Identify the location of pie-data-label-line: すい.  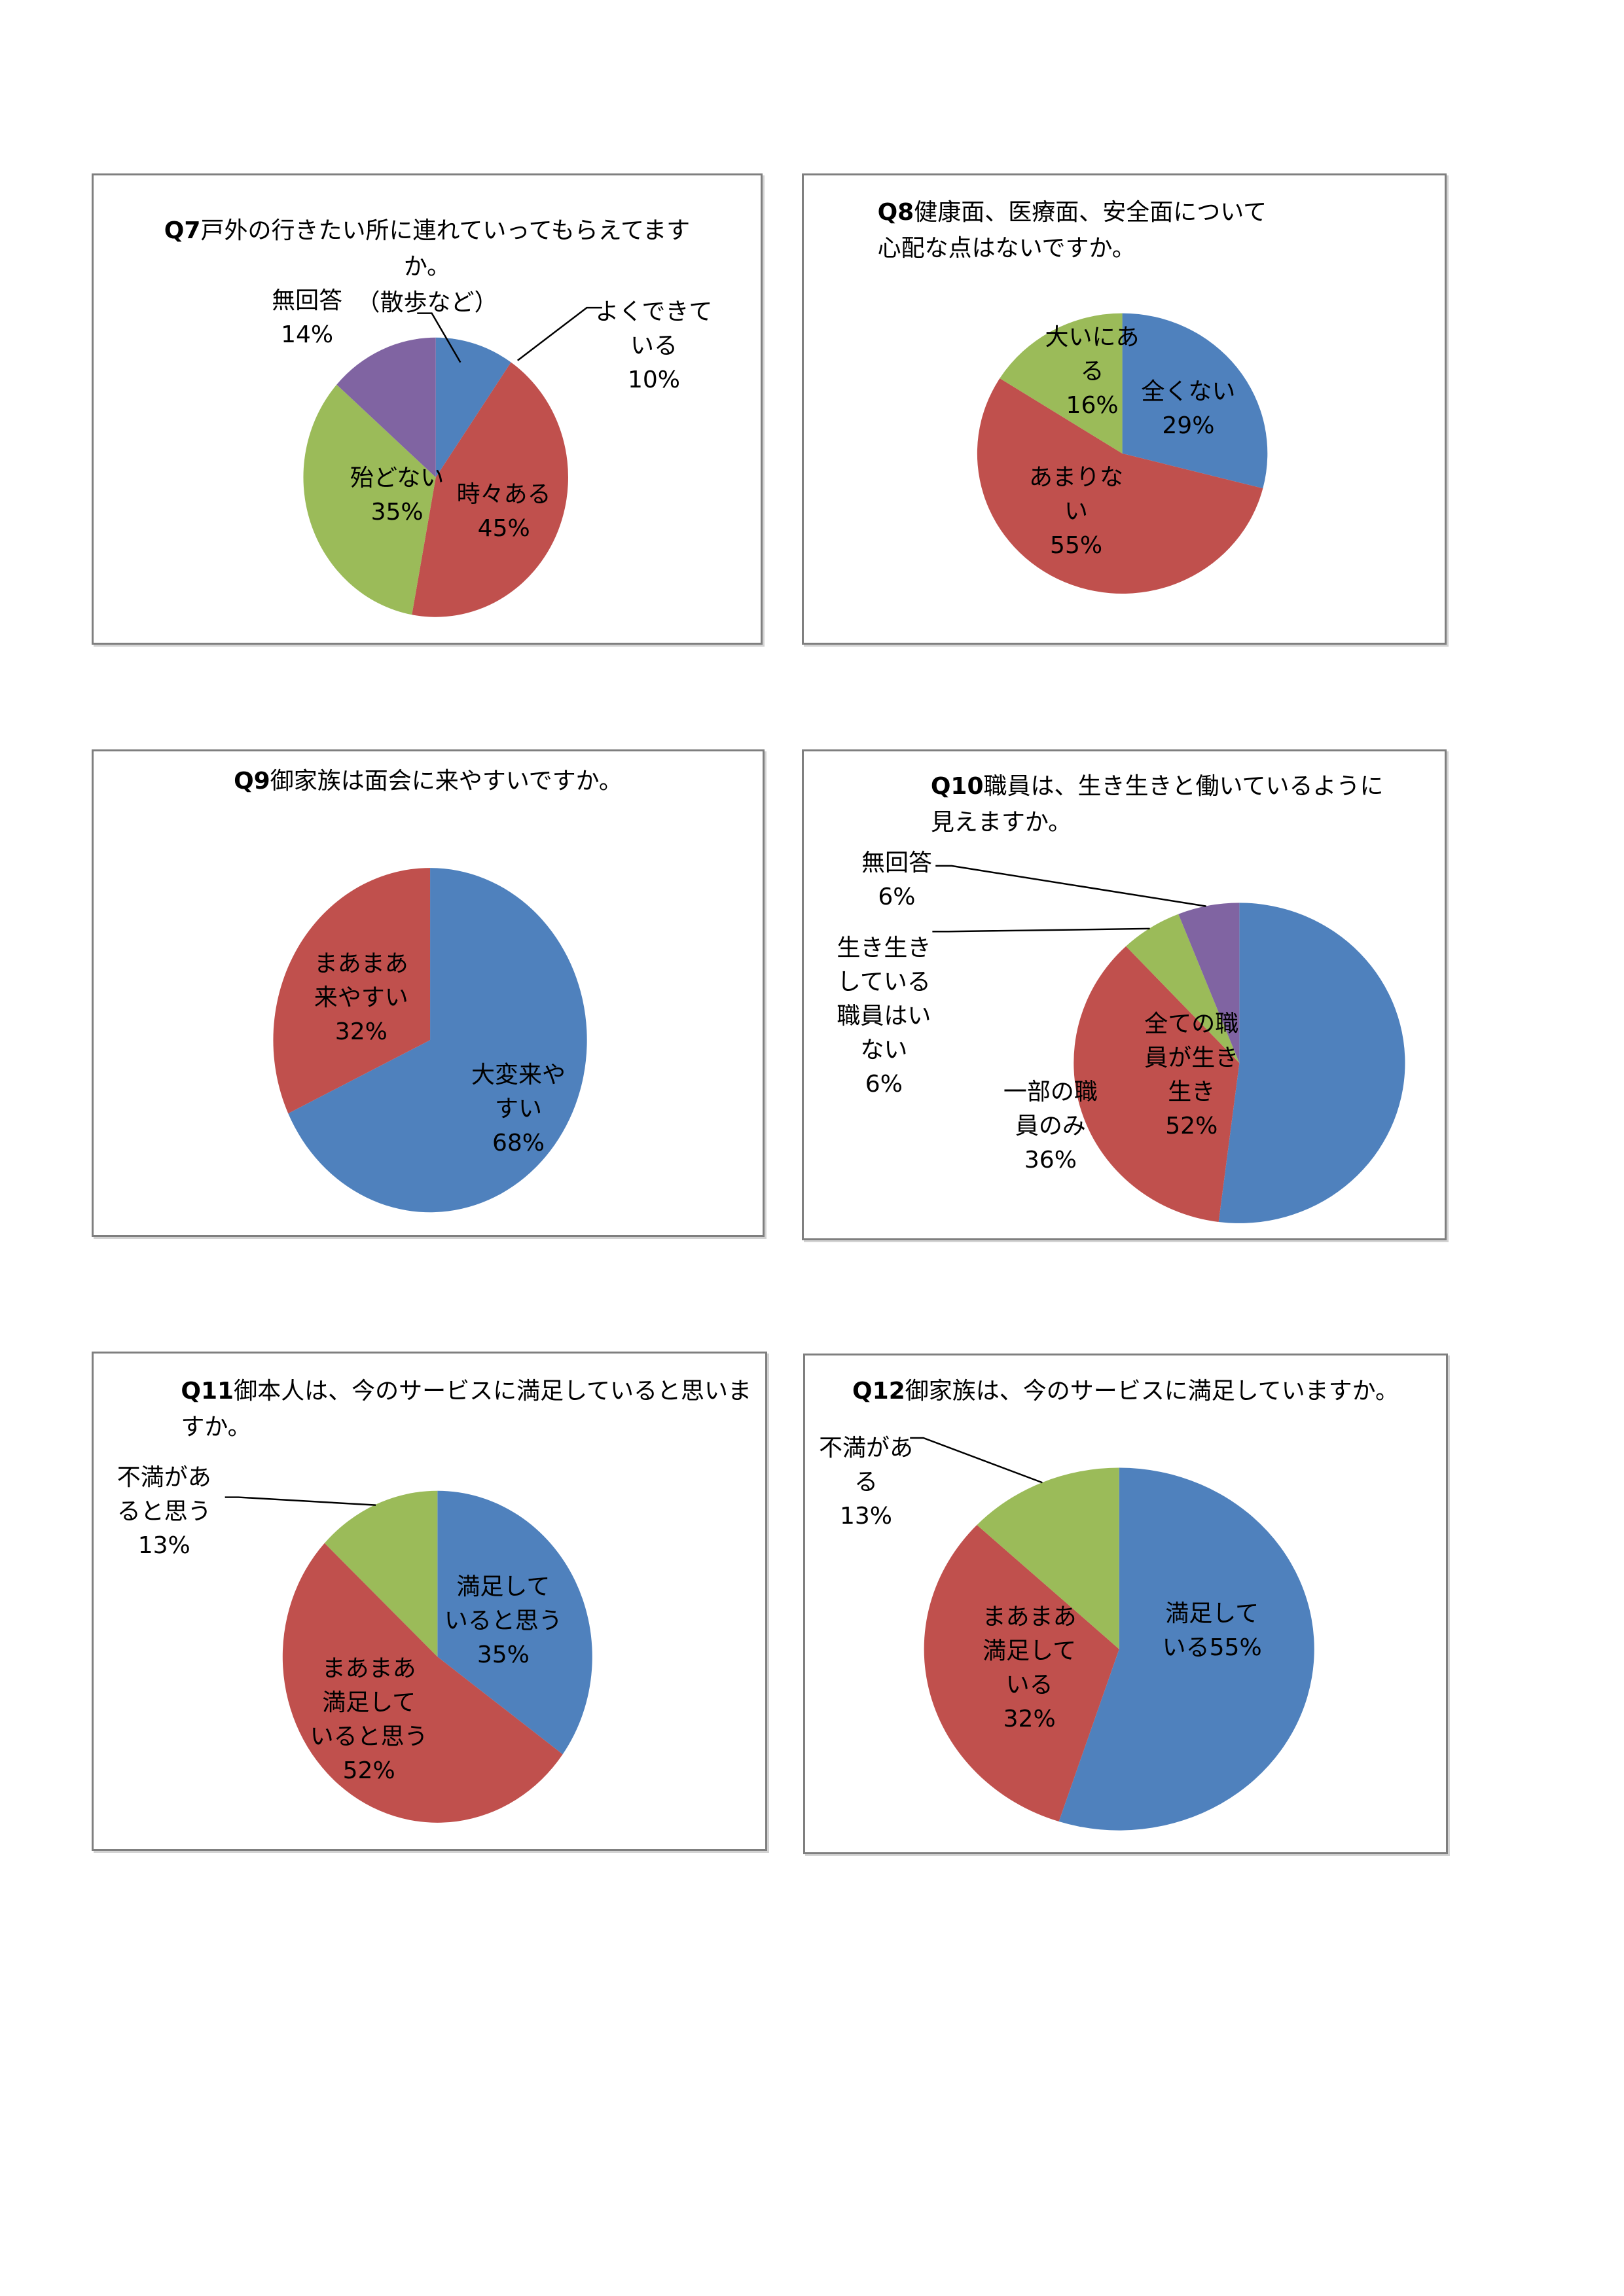
(518, 1108).